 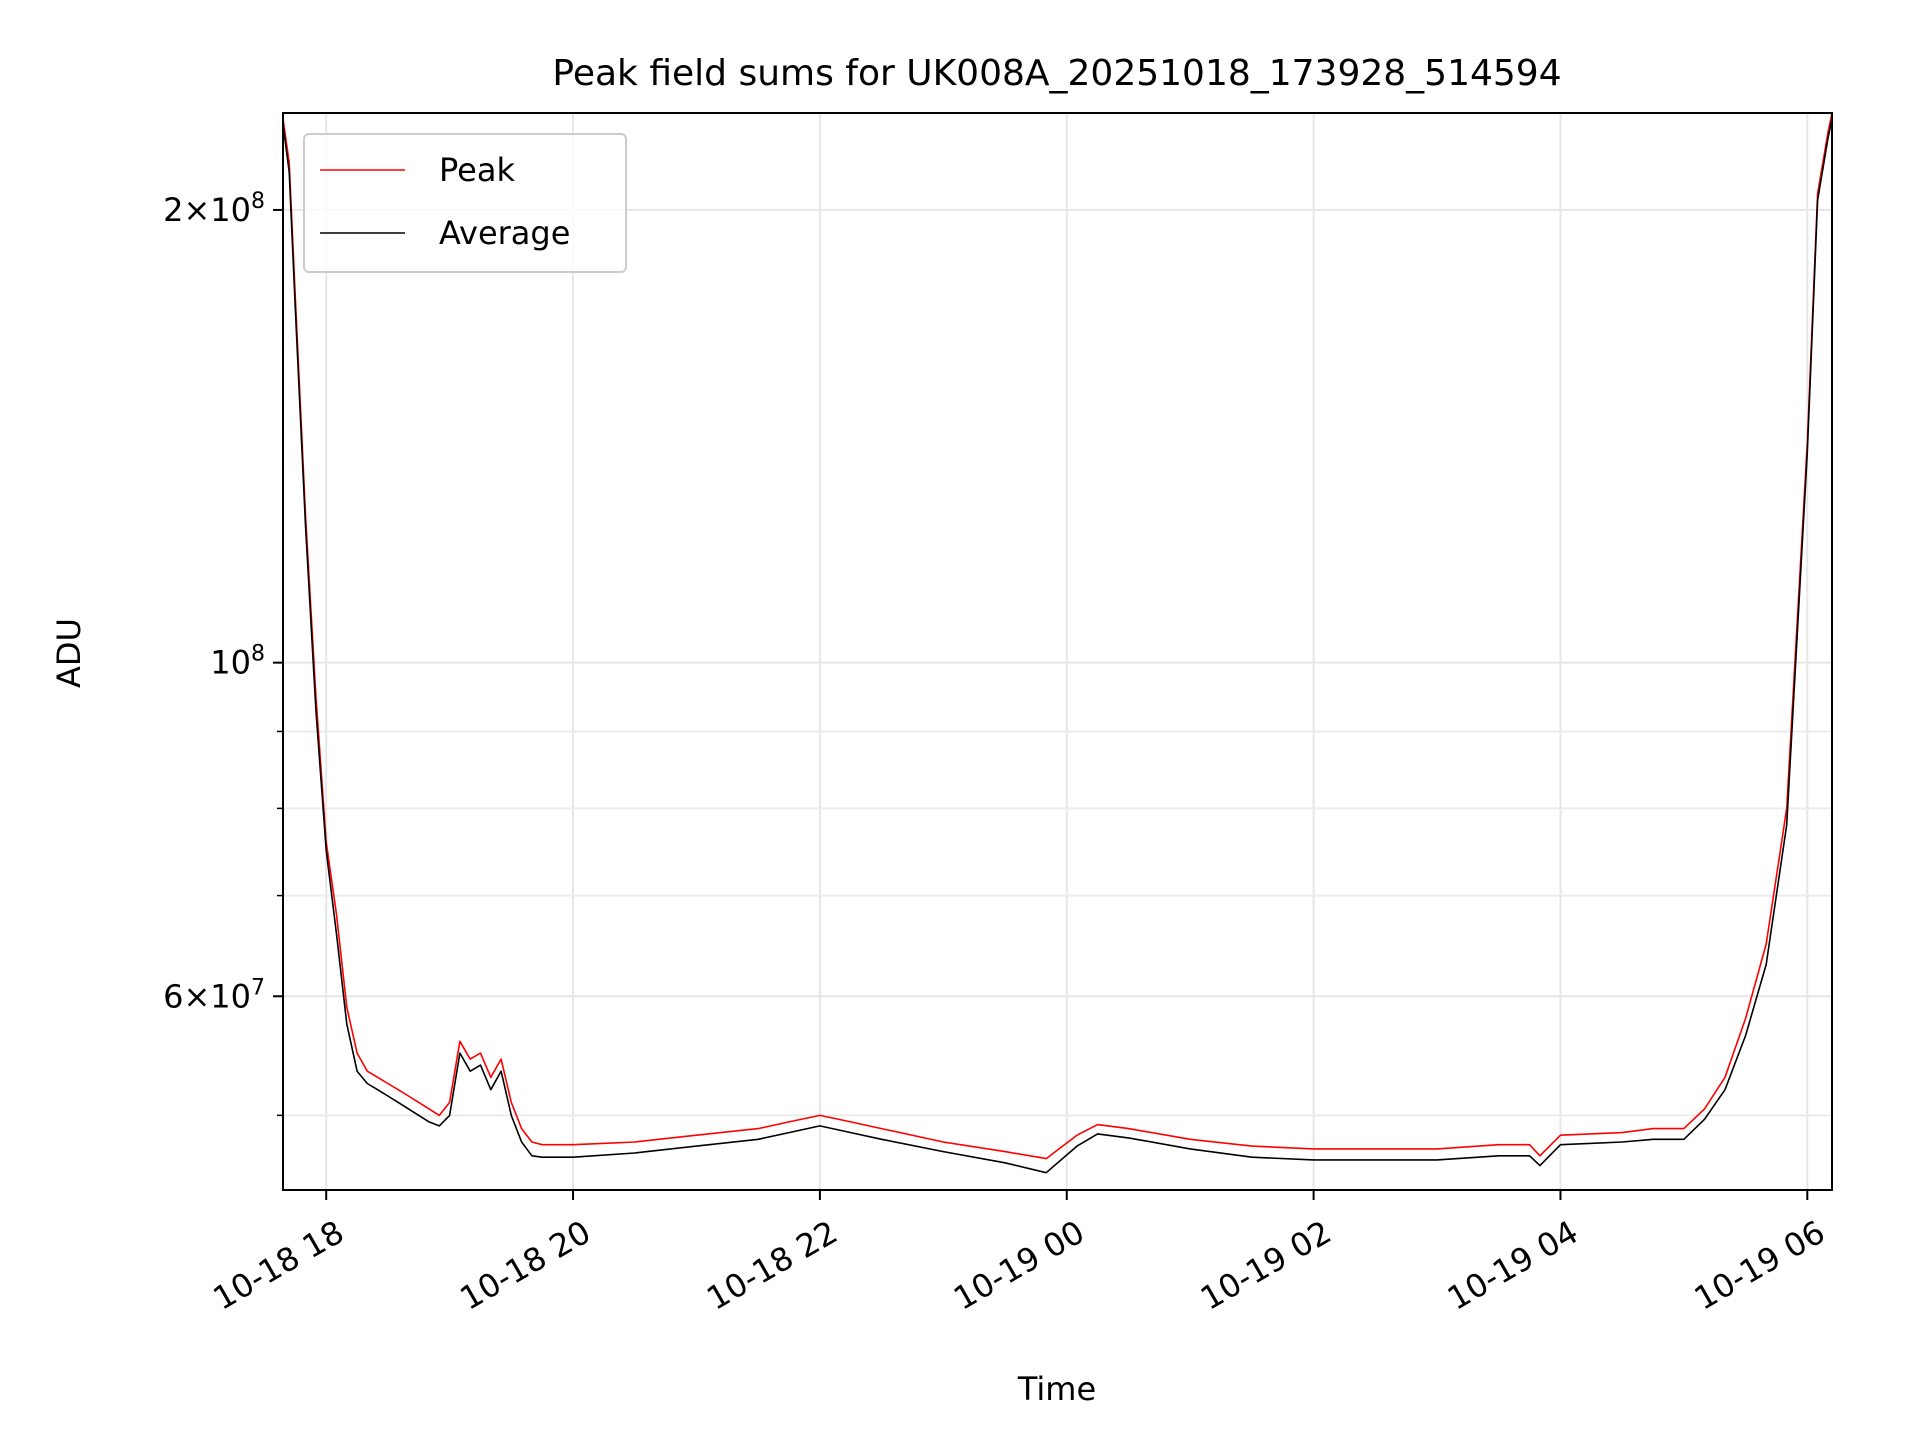 I want to click on legend: Peak Average, so click(x=465, y=203).